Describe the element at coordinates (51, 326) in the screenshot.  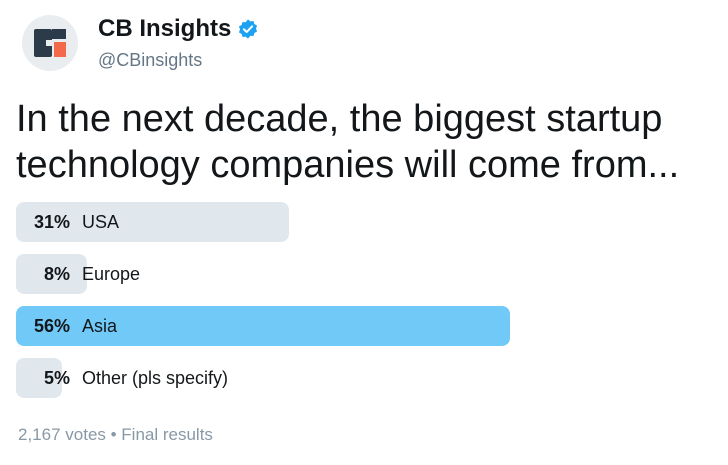
I see `poll-percent: 56%` at that location.